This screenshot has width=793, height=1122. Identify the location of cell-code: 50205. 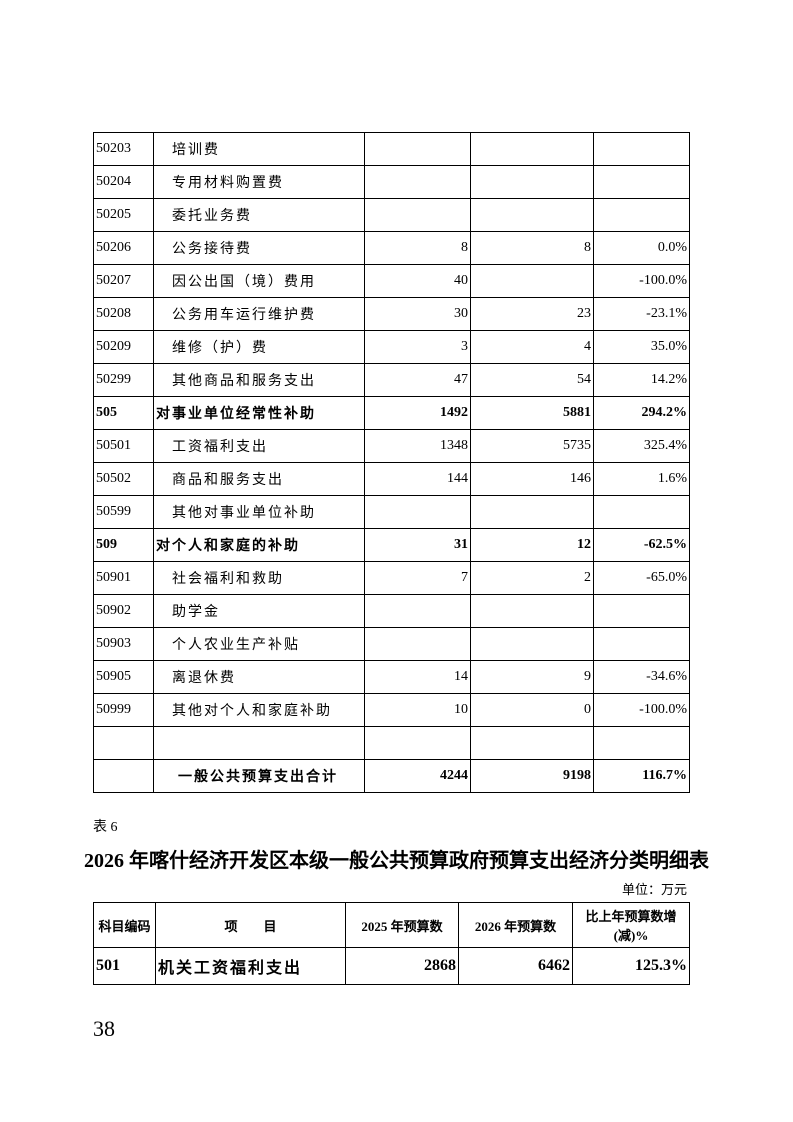
(123, 215).